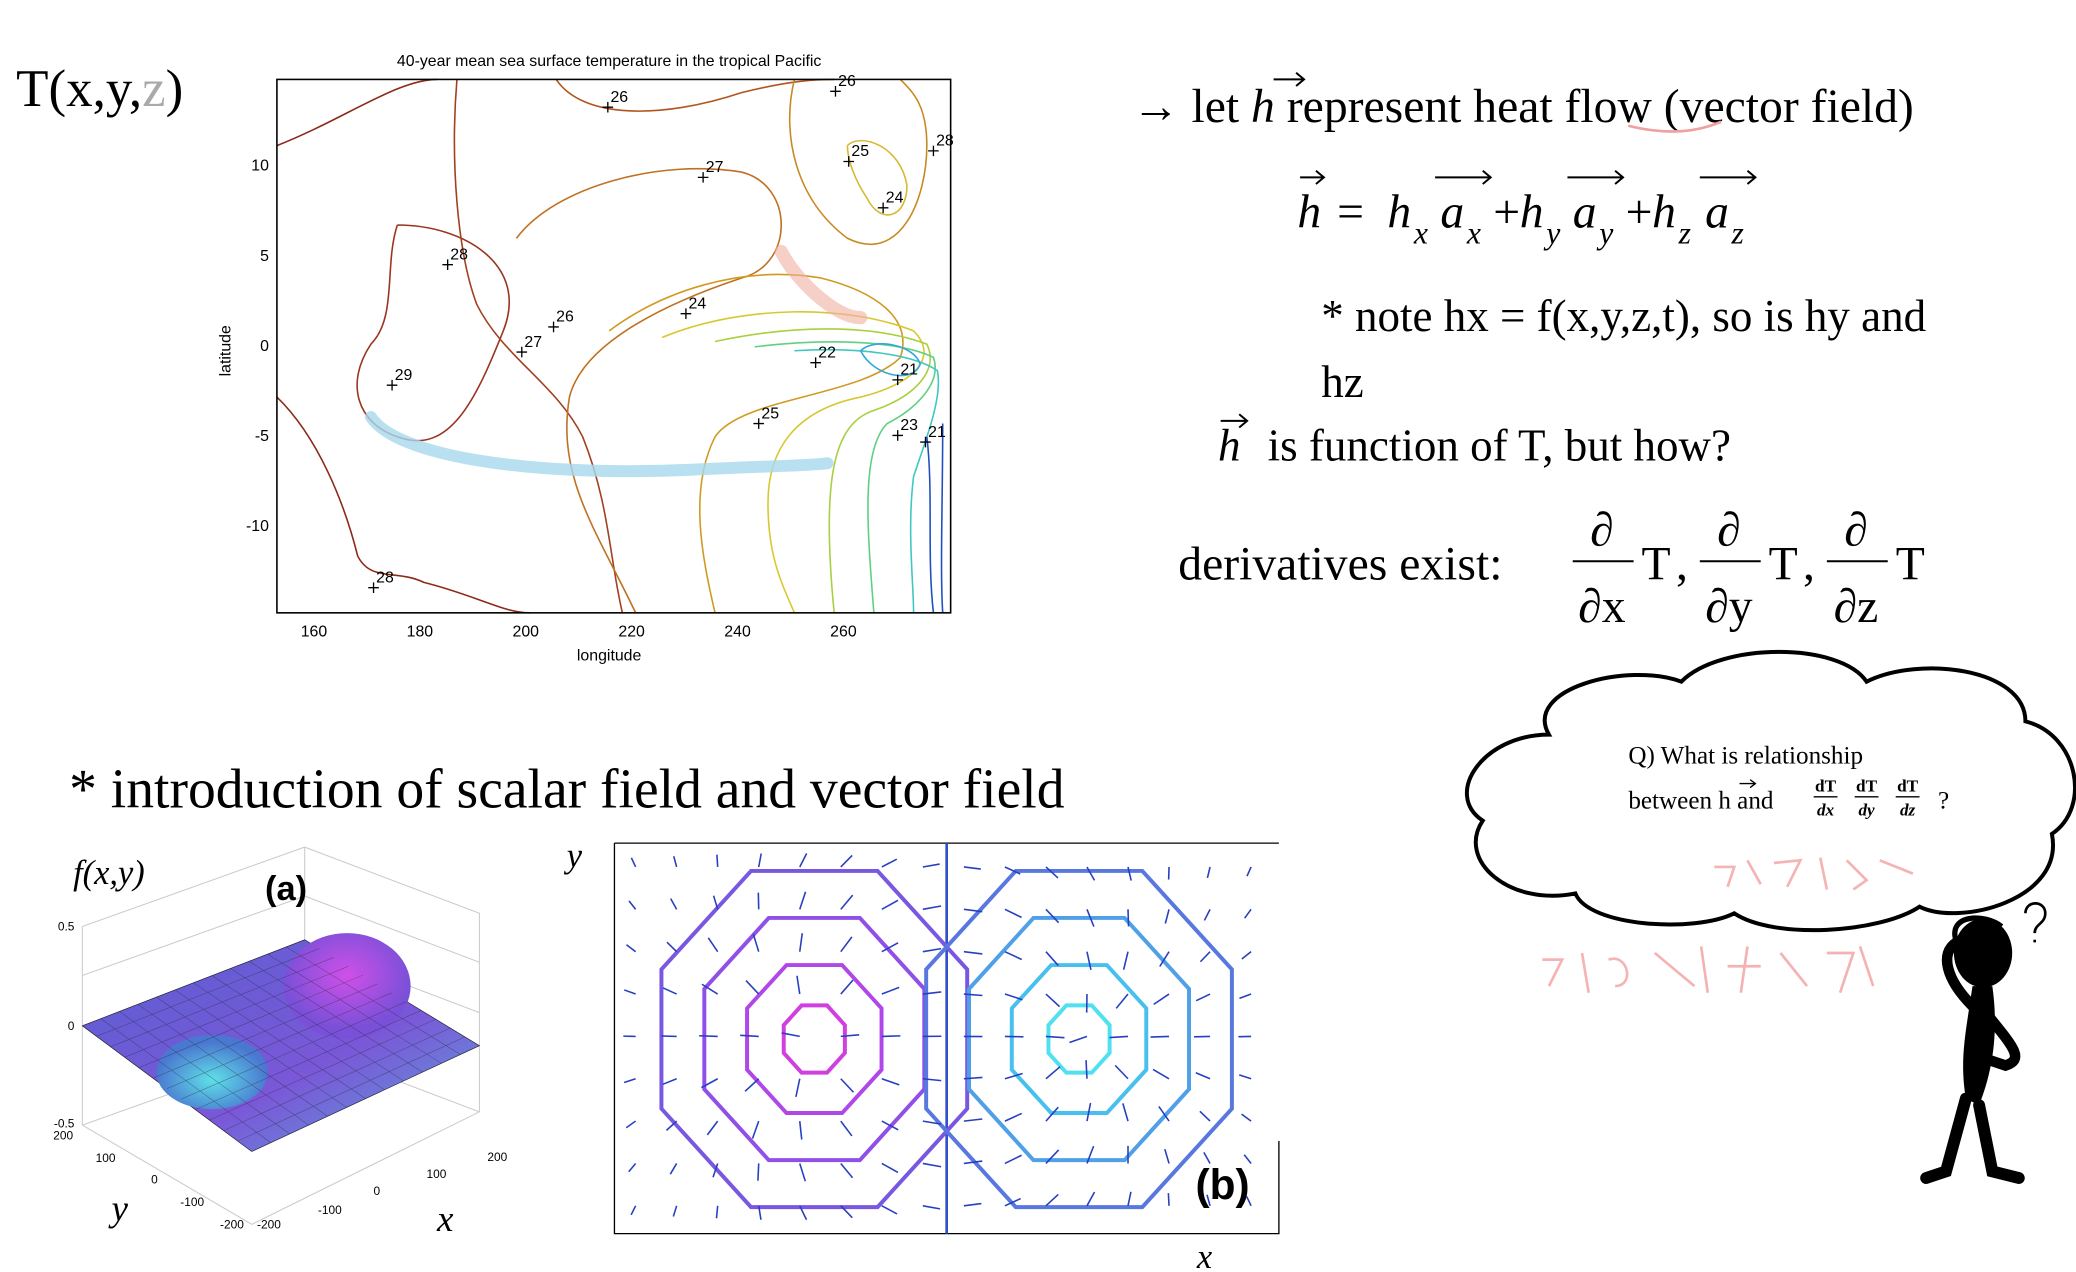 Image resolution: width=2076 pixels, height=1272 pixels. I want to click on contour-label: 21, so click(937, 432).